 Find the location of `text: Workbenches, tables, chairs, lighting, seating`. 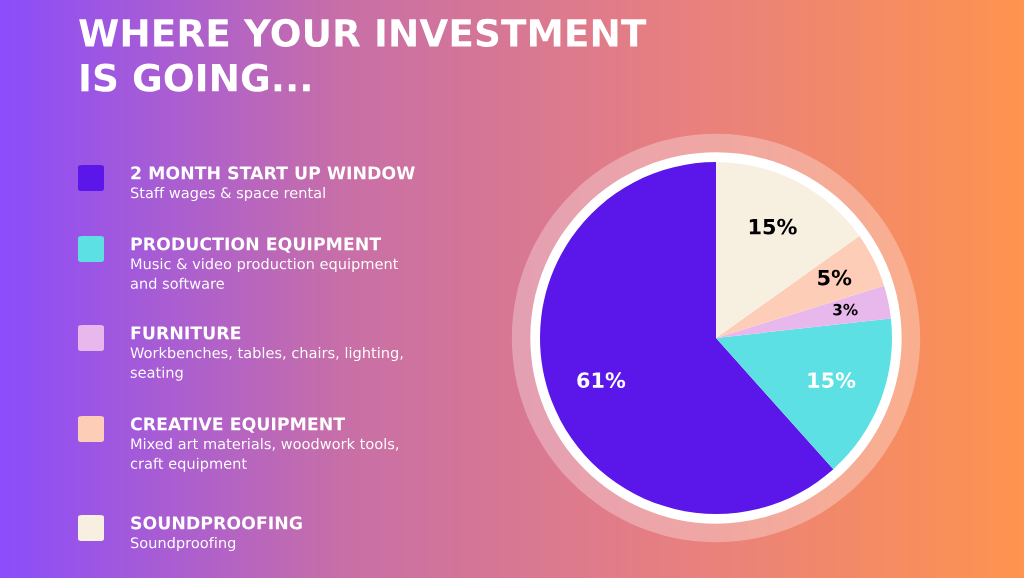

text: Workbenches, tables, chairs, lighting, seating is located at coordinates (266, 364).